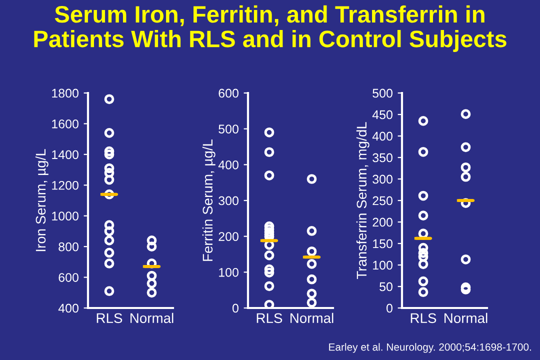 This screenshot has width=540, height=360. What do you see at coordinates (65, 155) in the screenshot?
I see `y-tick-label: 1400` at bounding box center [65, 155].